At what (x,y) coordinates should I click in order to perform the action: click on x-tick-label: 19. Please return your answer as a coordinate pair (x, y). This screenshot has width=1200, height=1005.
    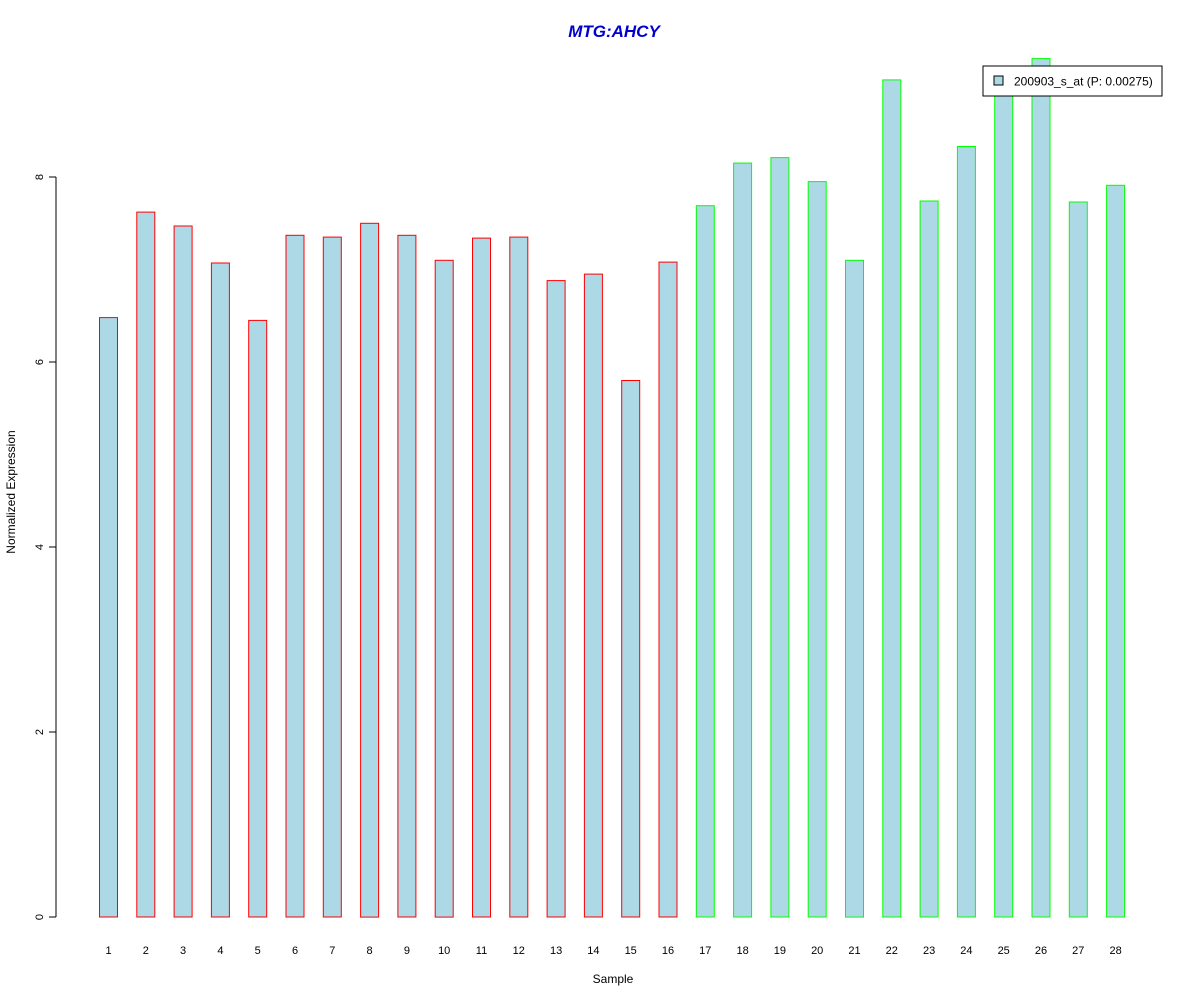
    Looking at the image, I should click on (780, 951).